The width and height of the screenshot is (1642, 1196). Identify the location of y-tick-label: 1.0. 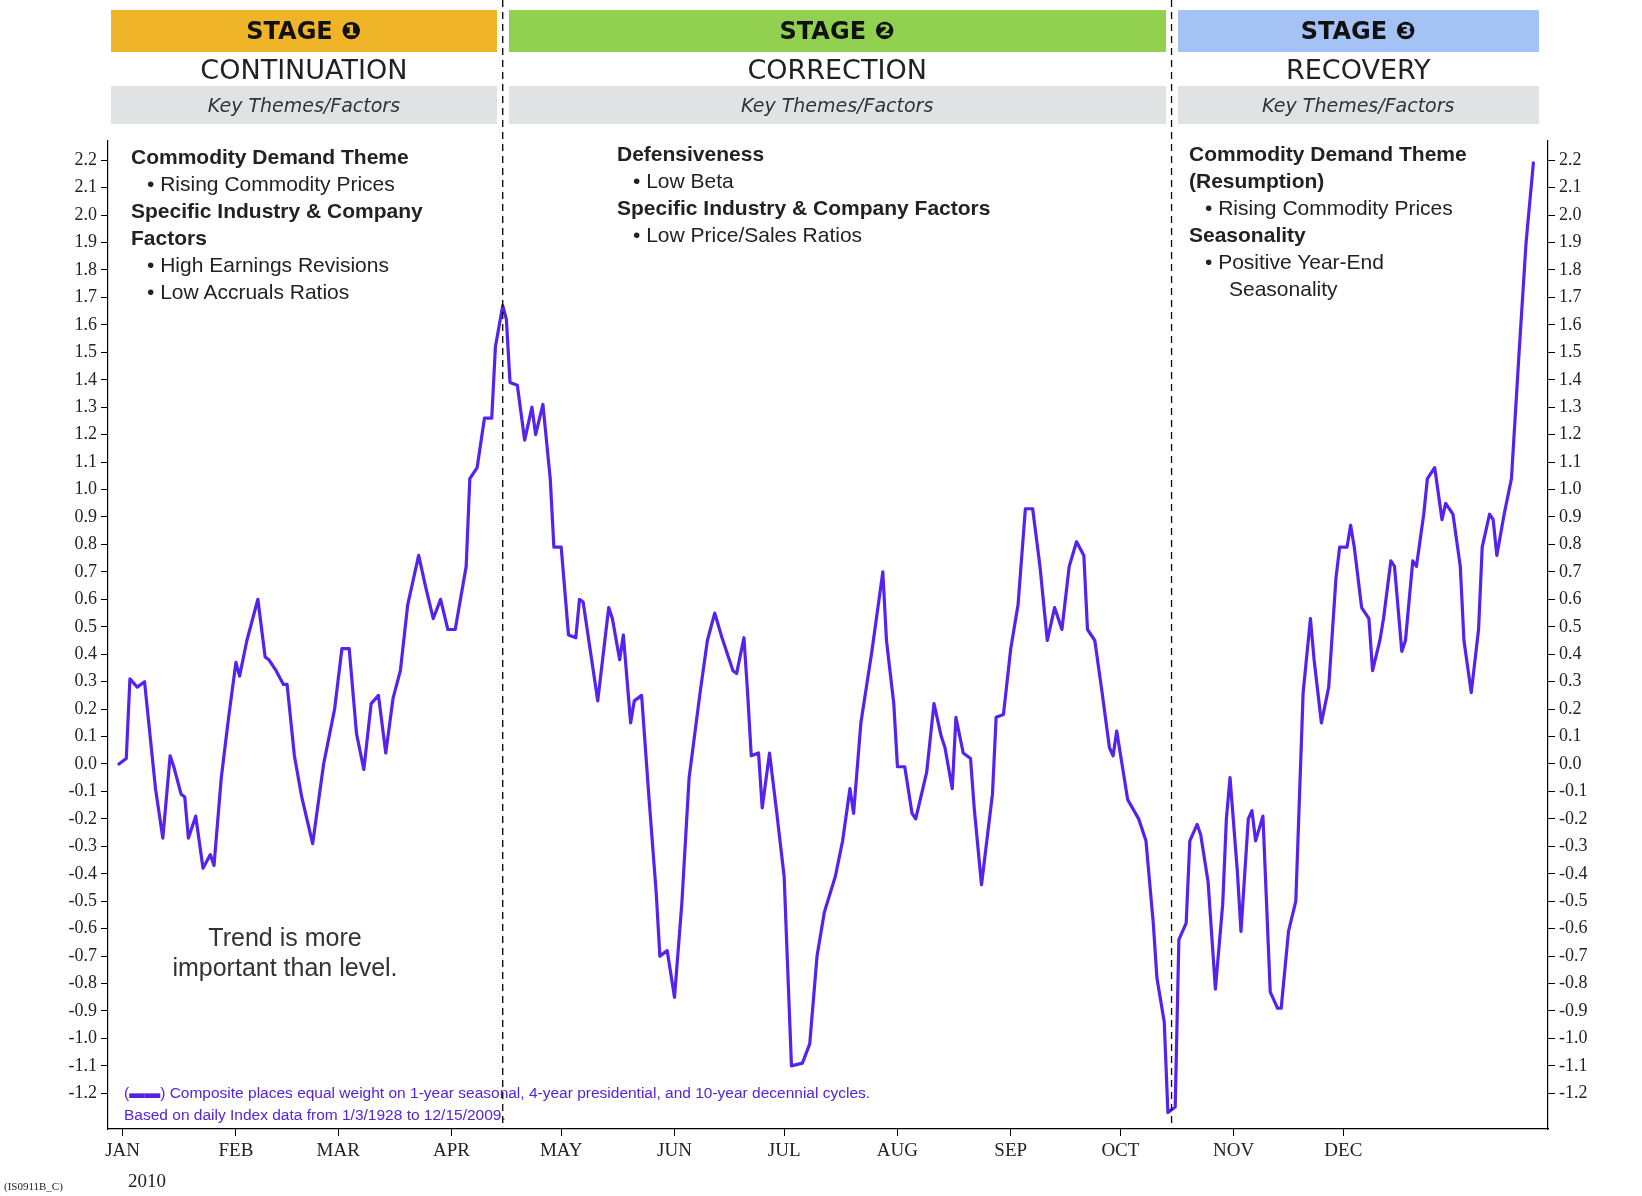
(85, 488).